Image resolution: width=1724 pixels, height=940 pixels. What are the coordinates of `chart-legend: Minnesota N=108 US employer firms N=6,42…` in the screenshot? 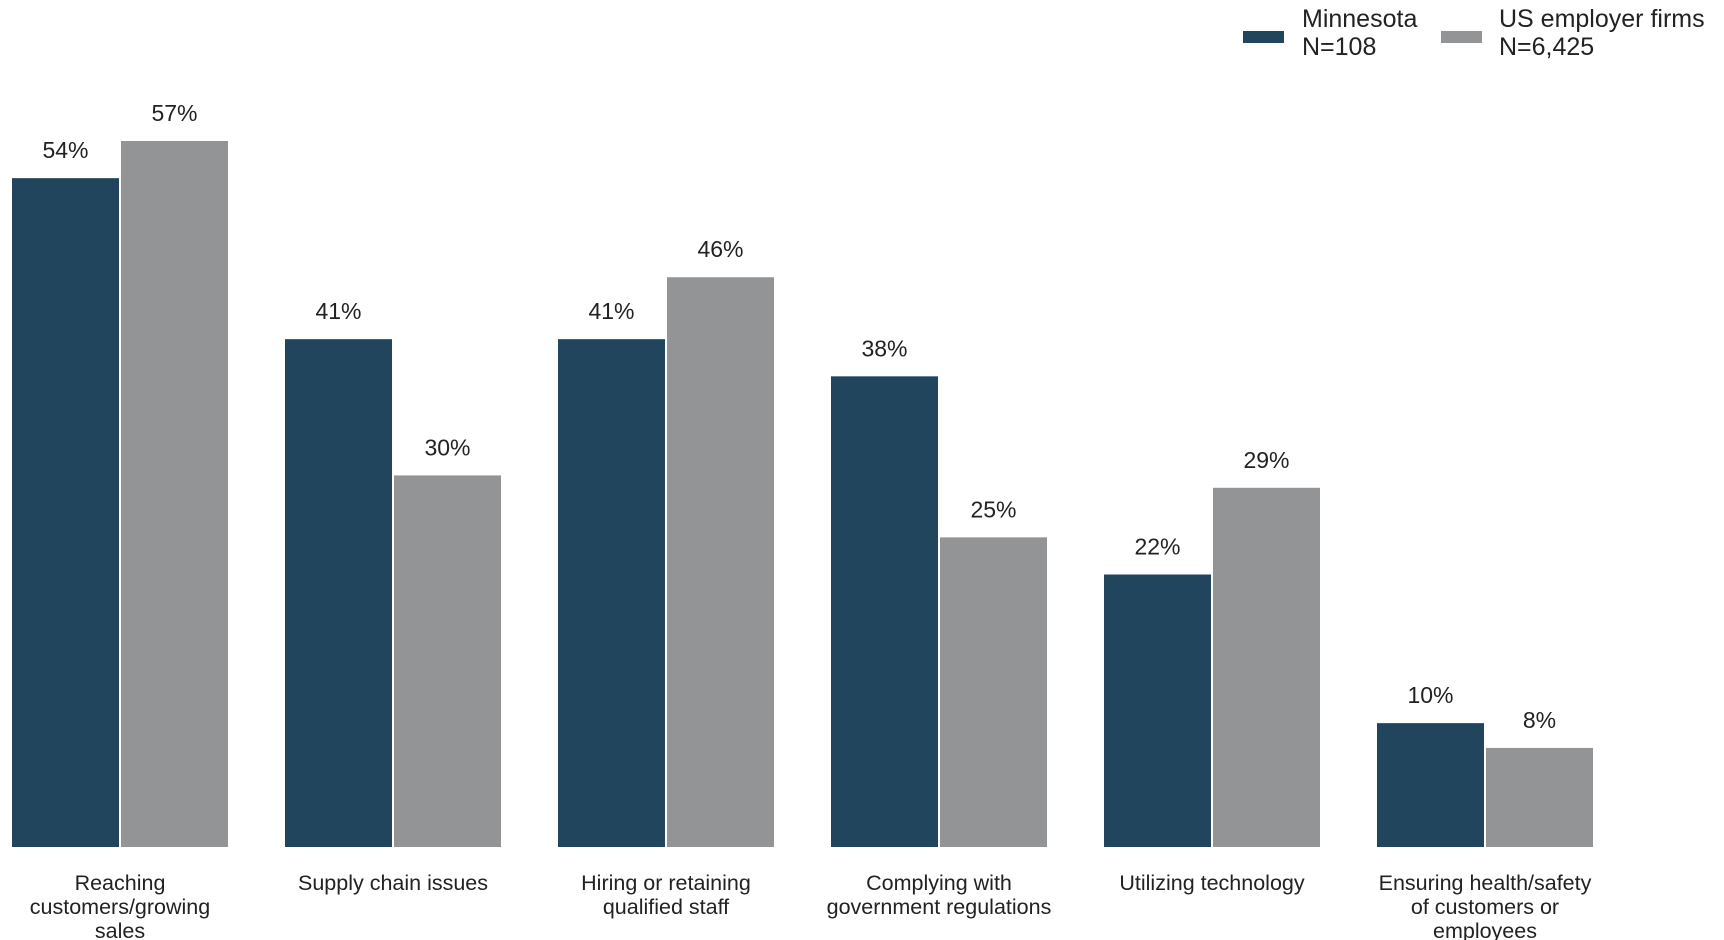 It's located at (1474, 33).